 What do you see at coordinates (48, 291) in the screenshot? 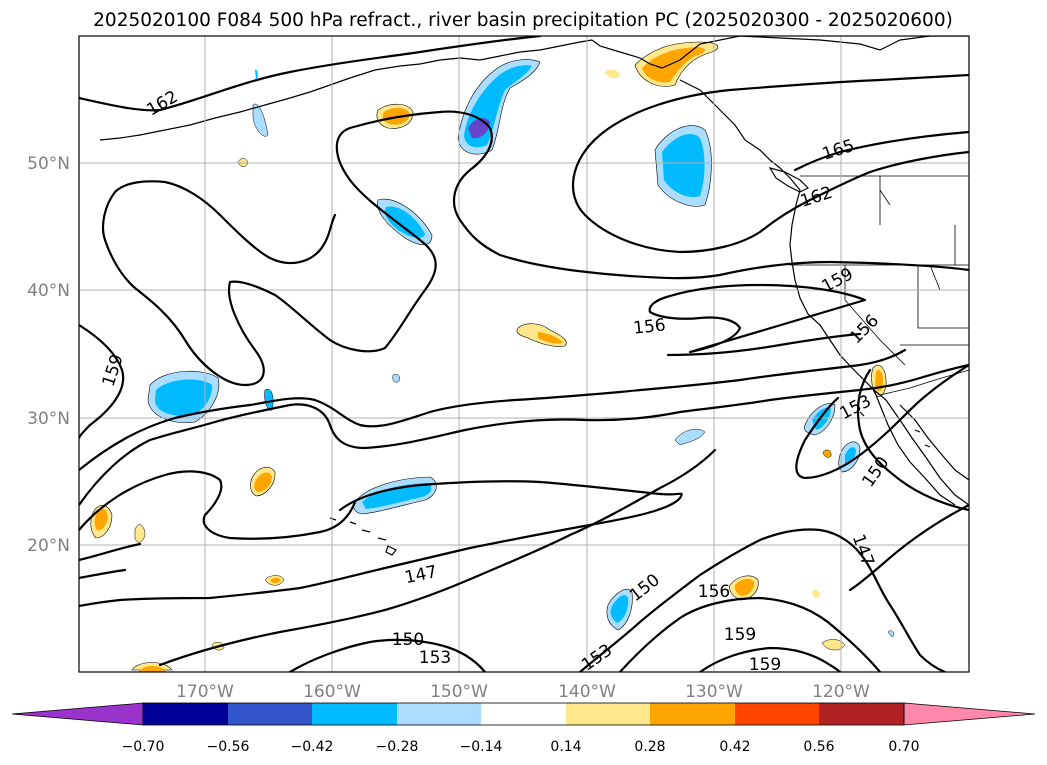
I see `lat-label: 40°N` at bounding box center [48, 291].